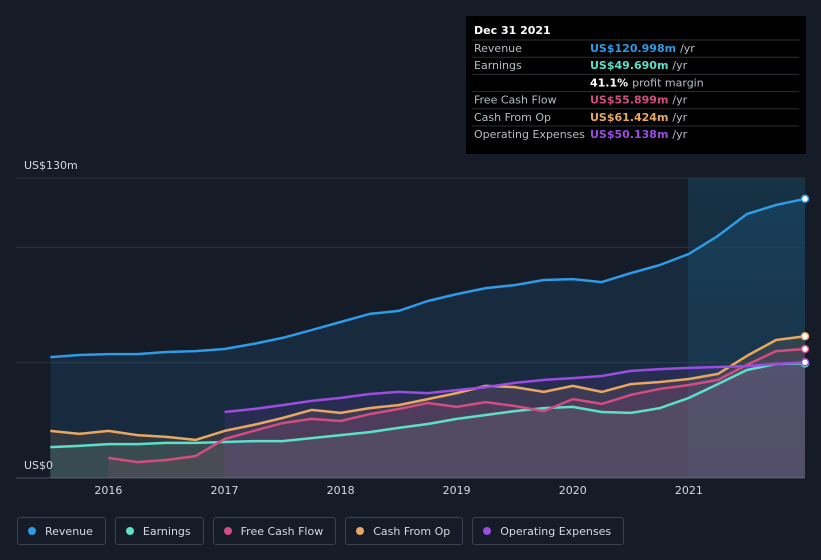 The image size is (821, 560). I want to click on tooltip-label: Revenue, so click(498, 48).